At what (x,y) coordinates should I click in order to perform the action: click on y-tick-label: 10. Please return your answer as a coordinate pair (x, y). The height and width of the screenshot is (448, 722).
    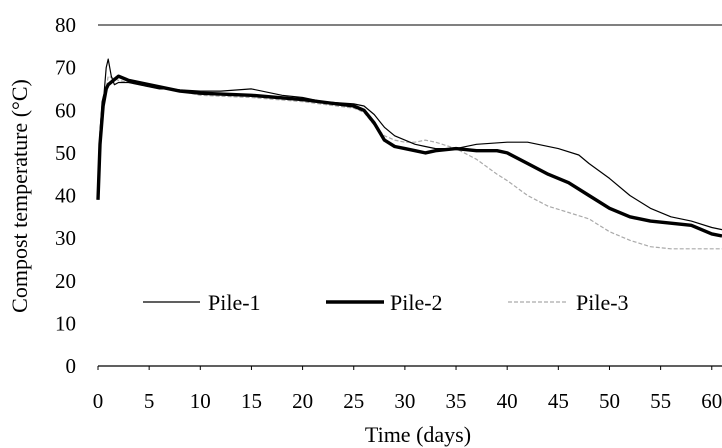
    Looking at the image, I should click on (65, 323).